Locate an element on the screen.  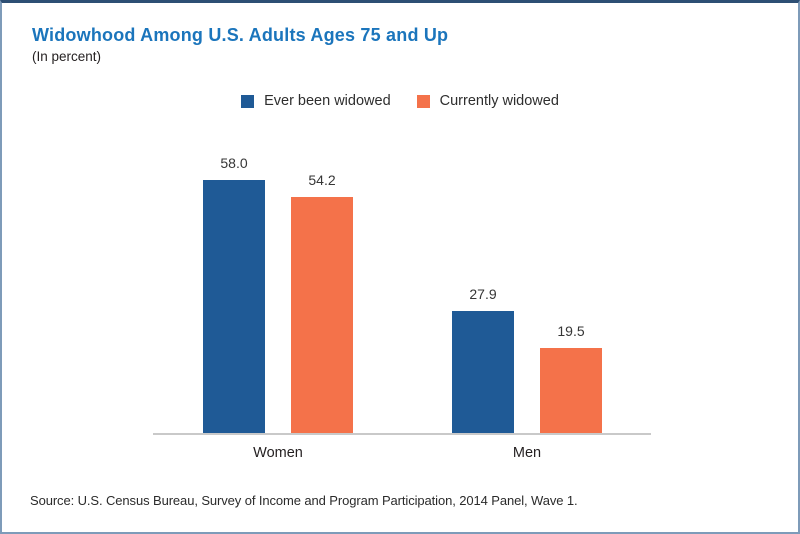
legend-swatch-blue-icon is located at coordinates (248, 101).